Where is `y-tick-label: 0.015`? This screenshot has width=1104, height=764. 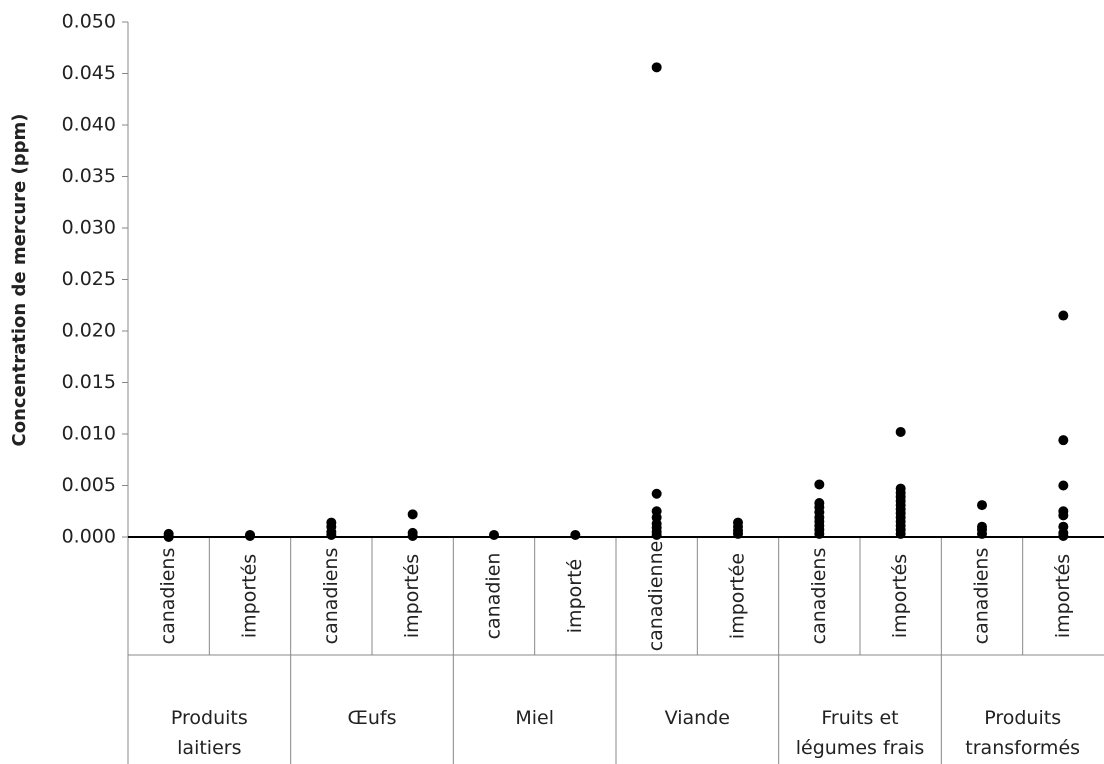 y-tick-label: 0.015 is located at coordinates (89, 382).